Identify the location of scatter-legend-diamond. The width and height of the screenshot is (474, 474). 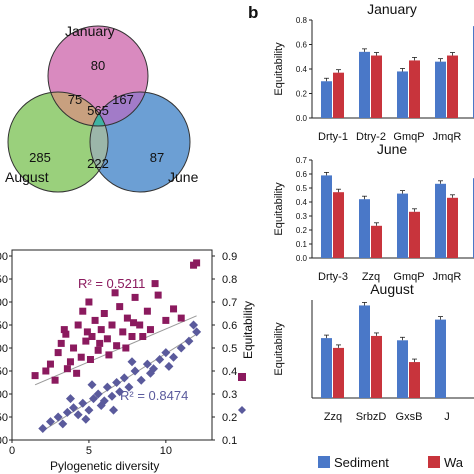
(242, 410).